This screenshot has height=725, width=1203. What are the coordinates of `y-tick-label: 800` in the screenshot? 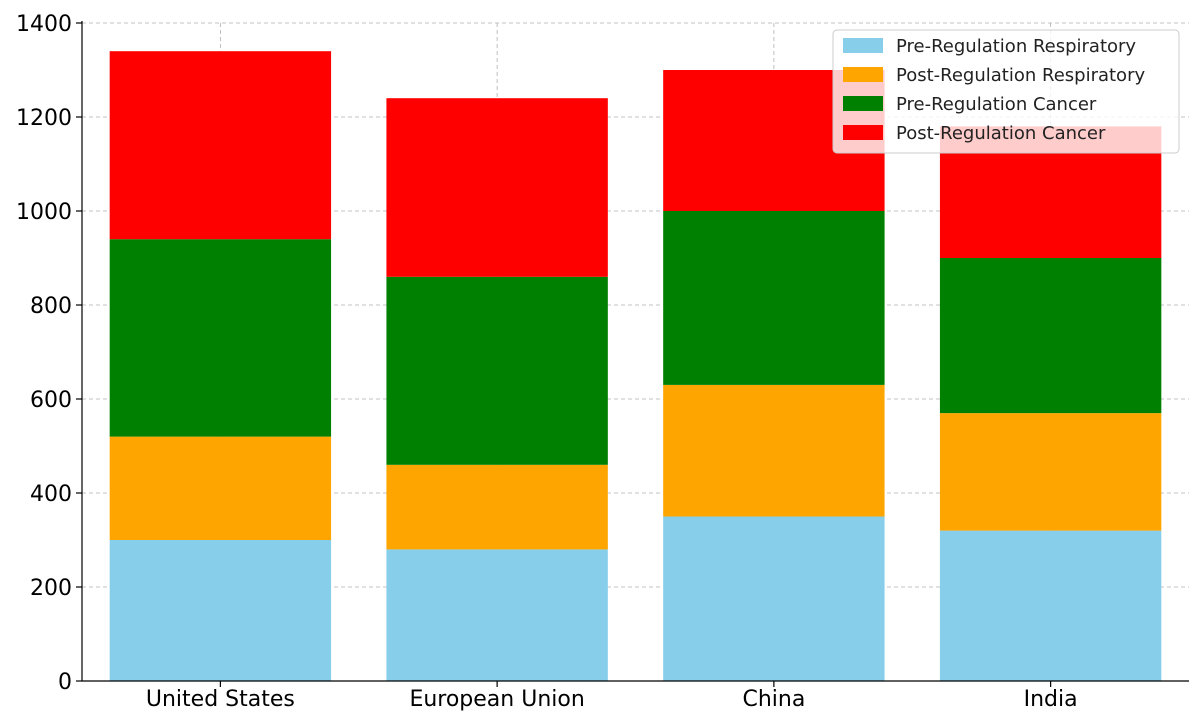 It's located at (51, 306).